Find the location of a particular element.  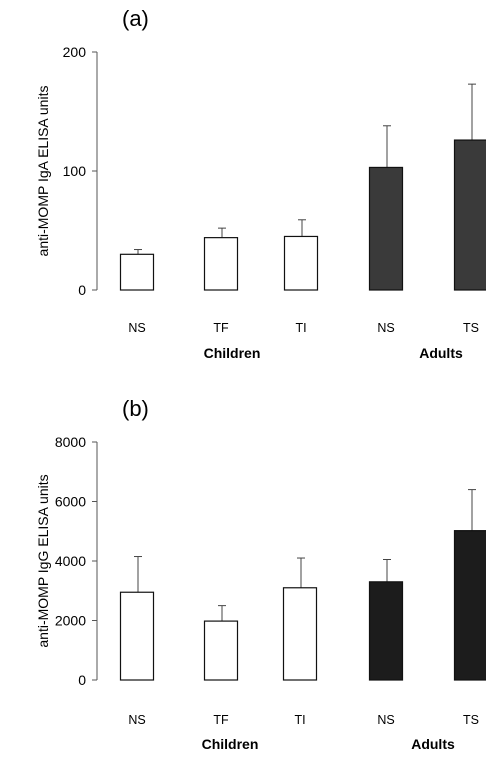

y-tick-label: 2000 is located at coordinates (70, 621).